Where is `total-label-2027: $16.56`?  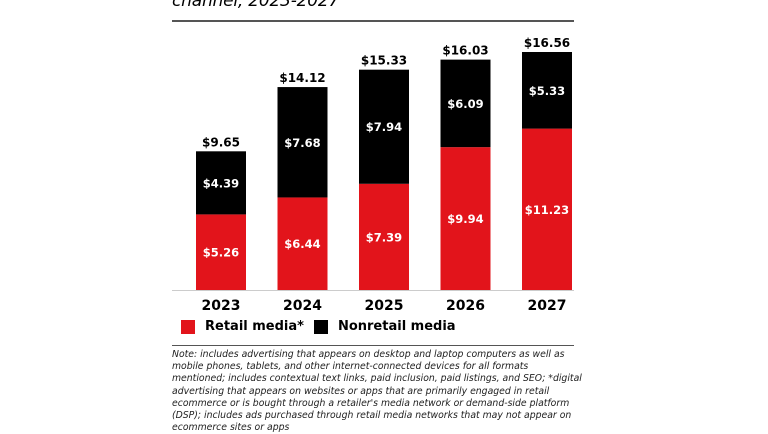 total-label-2027: $16.56 is located at coordinates (547, 43).